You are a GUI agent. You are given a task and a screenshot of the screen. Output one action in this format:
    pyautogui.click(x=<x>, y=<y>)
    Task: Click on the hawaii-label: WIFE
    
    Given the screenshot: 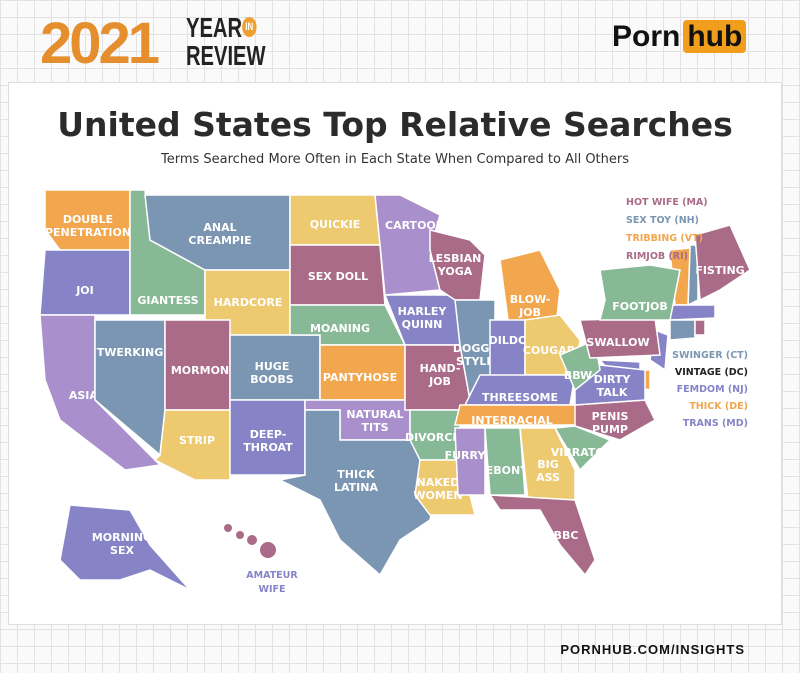 What is the action you would take?
    pyautogui.click(x=272, y=589)
    